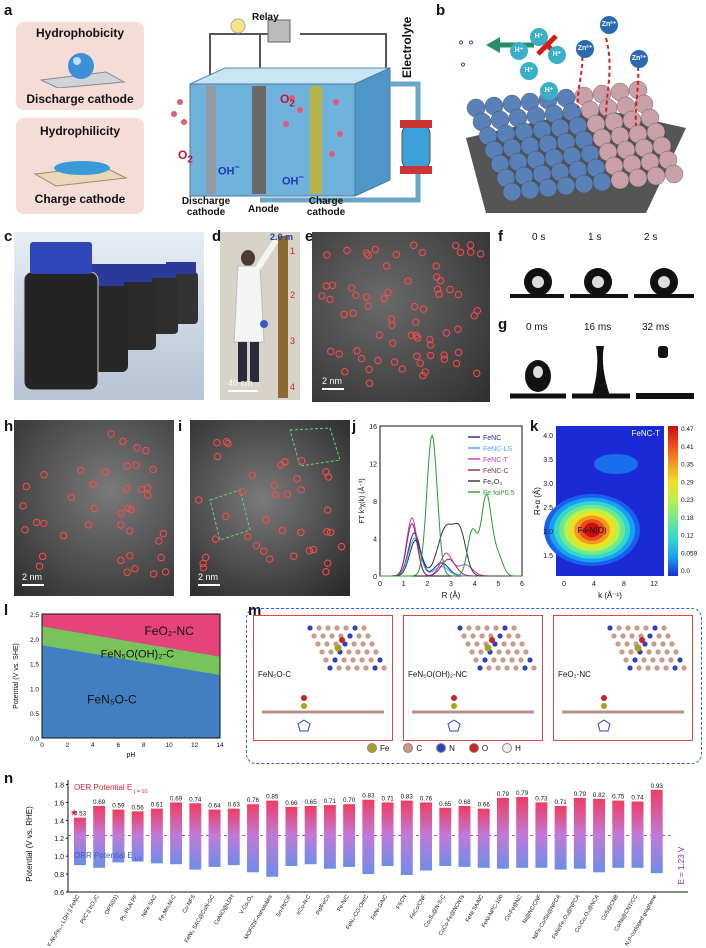 This screenshot has height=948, width=706. What do you see at coordinates (496, 471) in the screenshot?
I see `legend-label: FeNC-C` at bounding box center [496, 471].